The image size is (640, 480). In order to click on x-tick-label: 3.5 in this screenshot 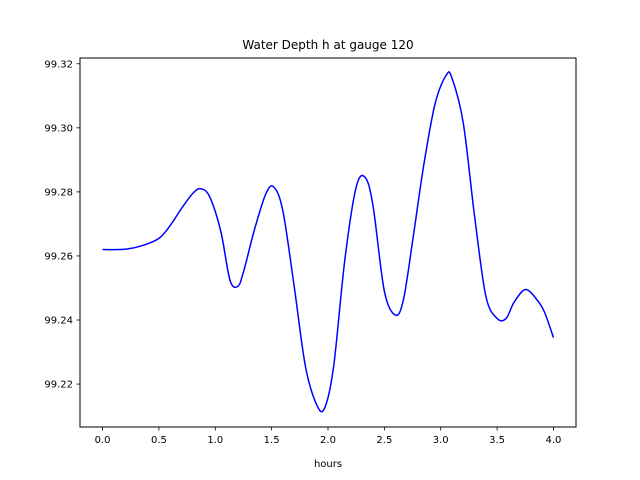, I will do `click(497, 440)`.